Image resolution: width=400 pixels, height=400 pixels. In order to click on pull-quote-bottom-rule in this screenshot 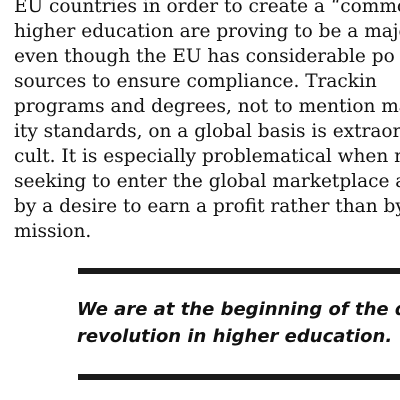, I will do `click(239, 377)`.